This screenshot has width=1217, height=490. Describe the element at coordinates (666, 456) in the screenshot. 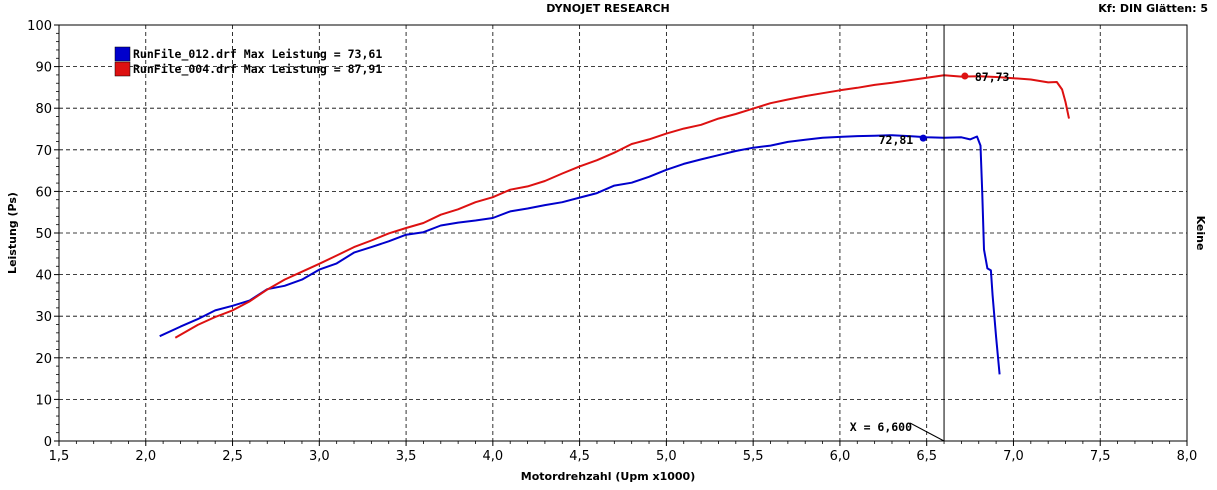

I see `x-tick-label: 5,0` at that location.